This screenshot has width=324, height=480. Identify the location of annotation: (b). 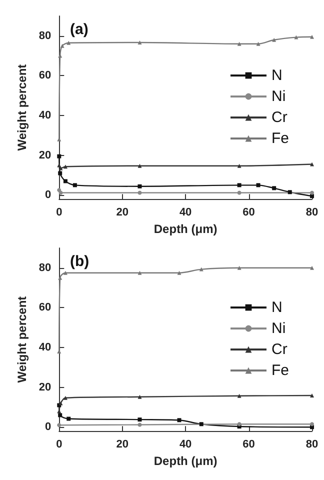
(80, 261).